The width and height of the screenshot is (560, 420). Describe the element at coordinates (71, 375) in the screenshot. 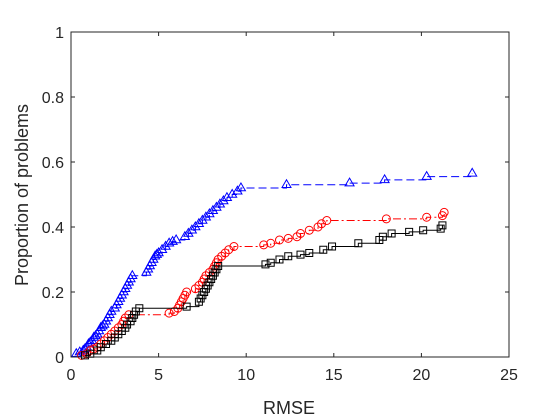

I see `x-tick-label-0: 0` at that location.